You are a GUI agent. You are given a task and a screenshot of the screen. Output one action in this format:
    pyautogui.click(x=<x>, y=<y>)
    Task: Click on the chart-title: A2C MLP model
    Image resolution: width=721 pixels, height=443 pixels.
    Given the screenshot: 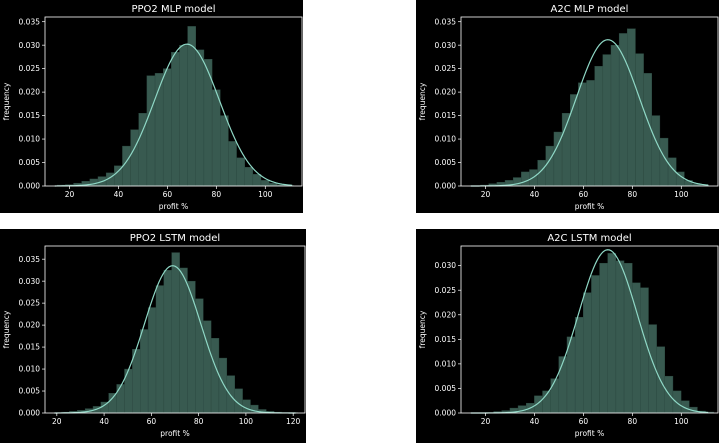 What is the action you would take?
    pyautogui.click(x=590, y=9)
    